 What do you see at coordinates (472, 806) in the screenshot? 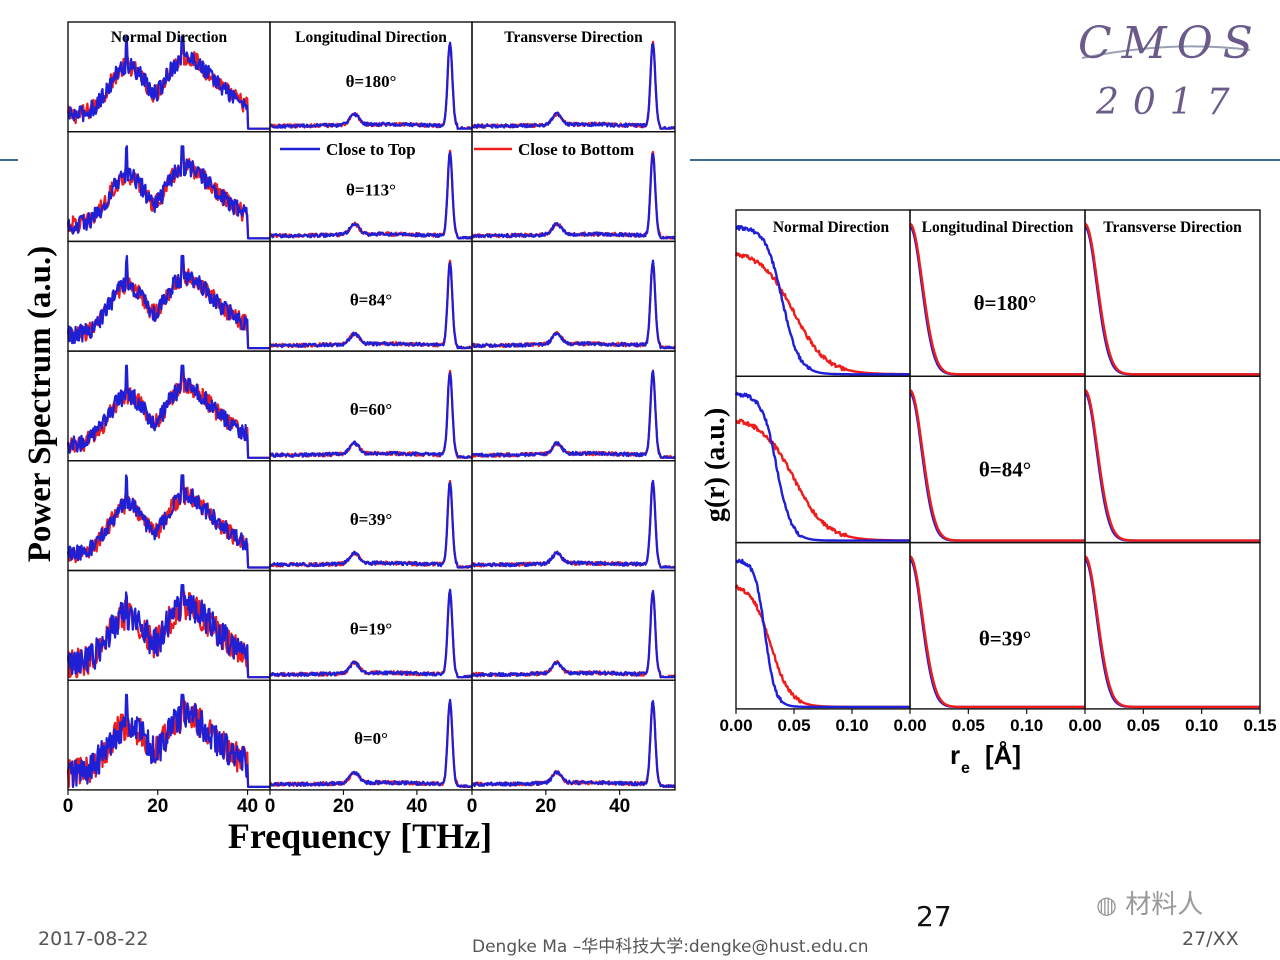
I see `x-tick-label: 0` at bounding box center [472, 806].